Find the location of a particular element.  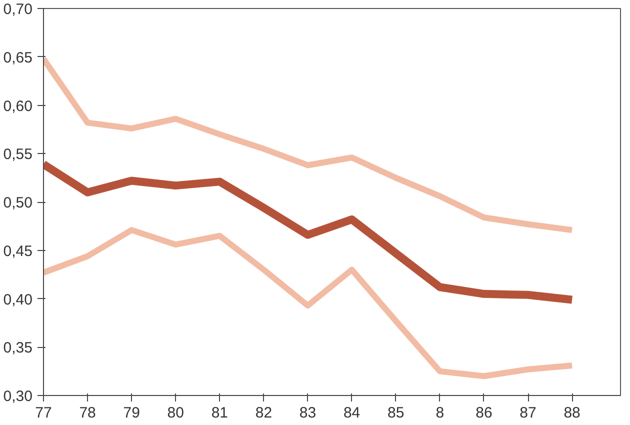

y-tick-label: 0,70 is located at coordinates (18, 9).